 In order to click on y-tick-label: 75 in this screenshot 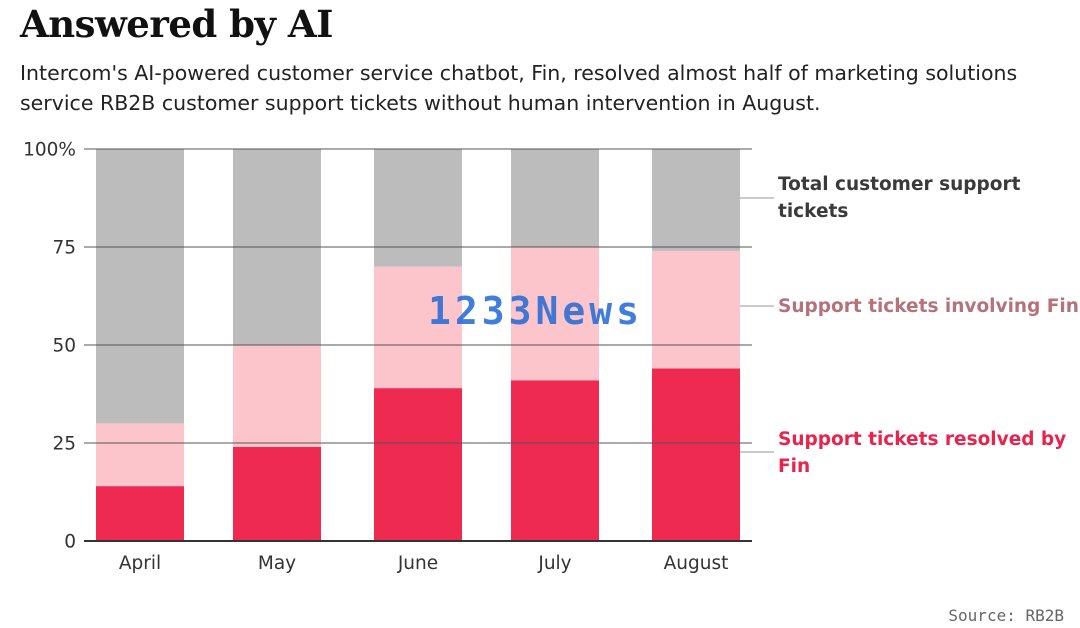, I will do `click(64, 248)`.